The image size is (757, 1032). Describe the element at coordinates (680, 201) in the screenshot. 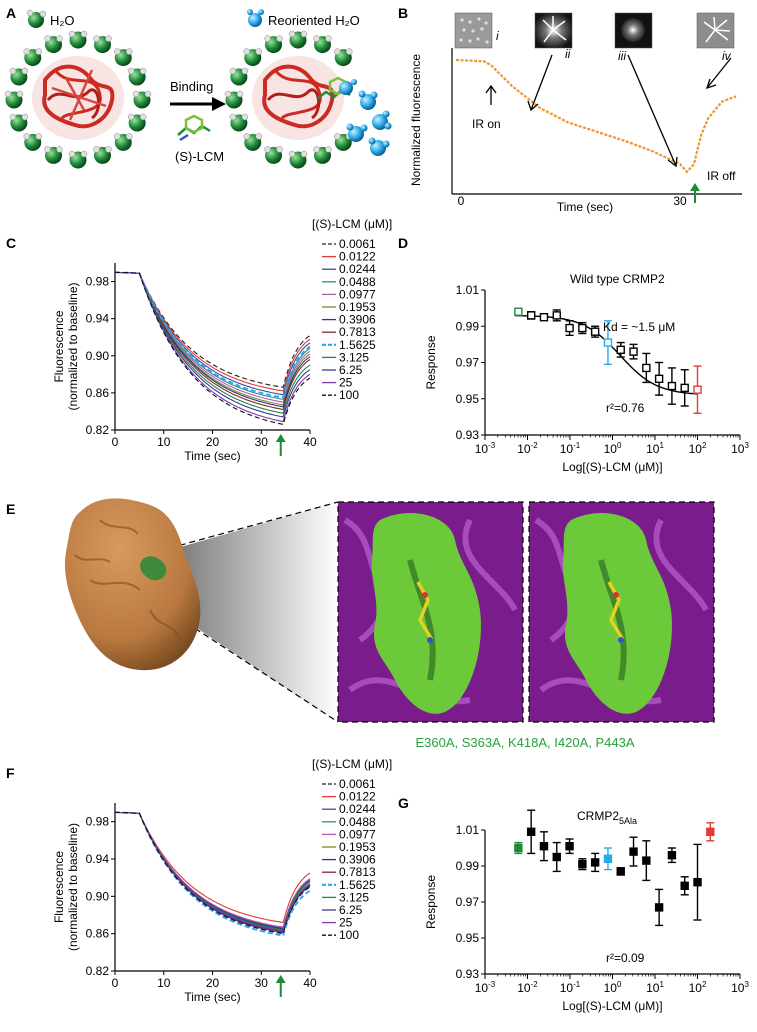

I see `chart-b-tick-30: 30` at that location.